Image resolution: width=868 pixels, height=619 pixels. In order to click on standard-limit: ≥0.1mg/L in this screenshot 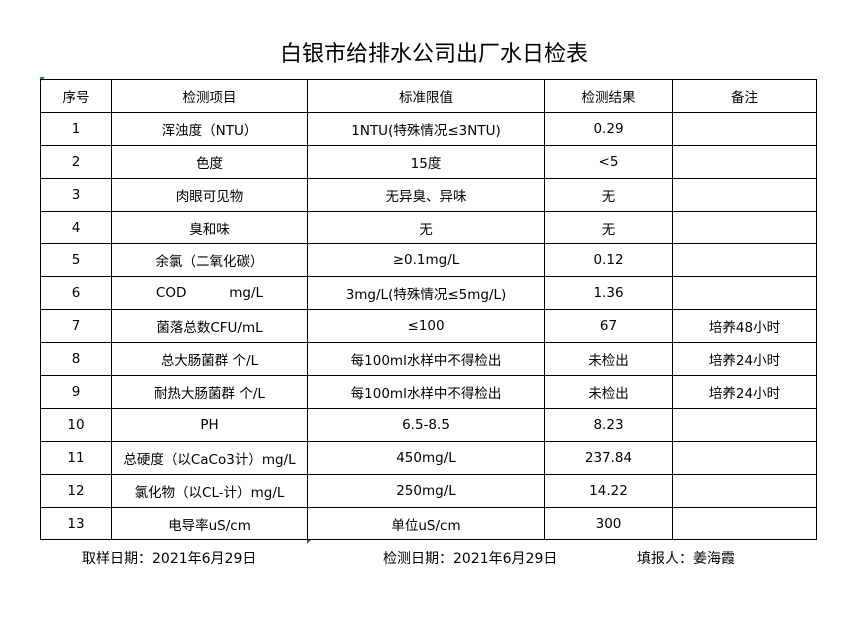, I will do `click(426, 260)`.